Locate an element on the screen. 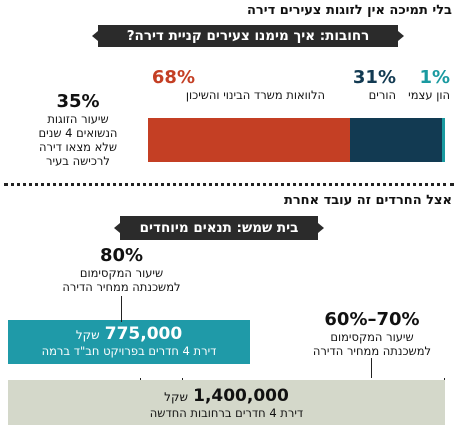 Image resolution: width=458 pixels, height=425 pixels. section2-title: אצל החרדים זה עובד אחרת is located at coordinates (367, 200).